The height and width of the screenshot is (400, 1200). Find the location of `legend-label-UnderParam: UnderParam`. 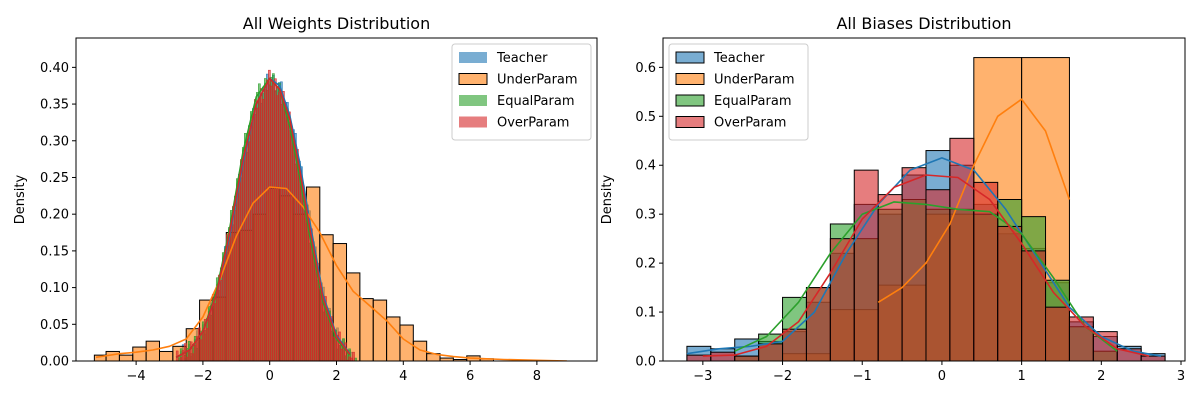

legend-label-UnderParam: UnderParam is located at coordinates (754, 80).